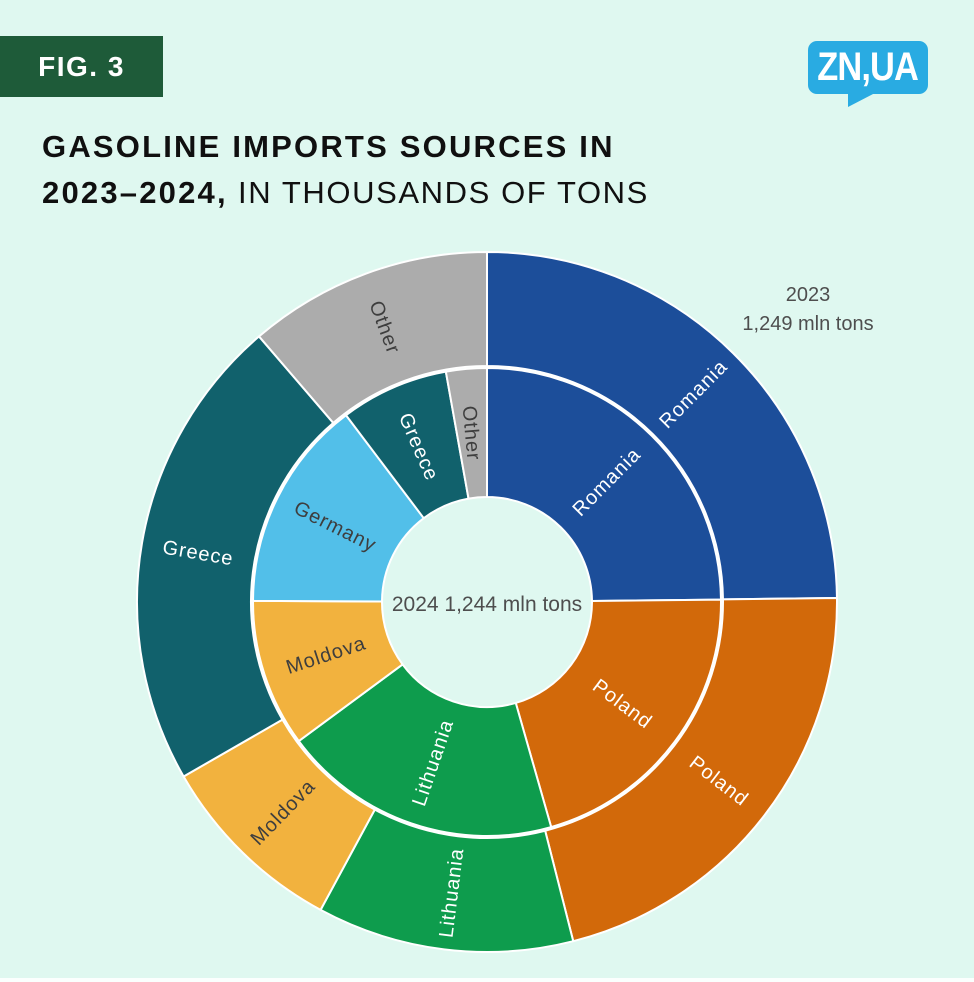 The height and width of the screenshot is (982, 974). I want to click on segment-2024-poland, so click(618, 713).